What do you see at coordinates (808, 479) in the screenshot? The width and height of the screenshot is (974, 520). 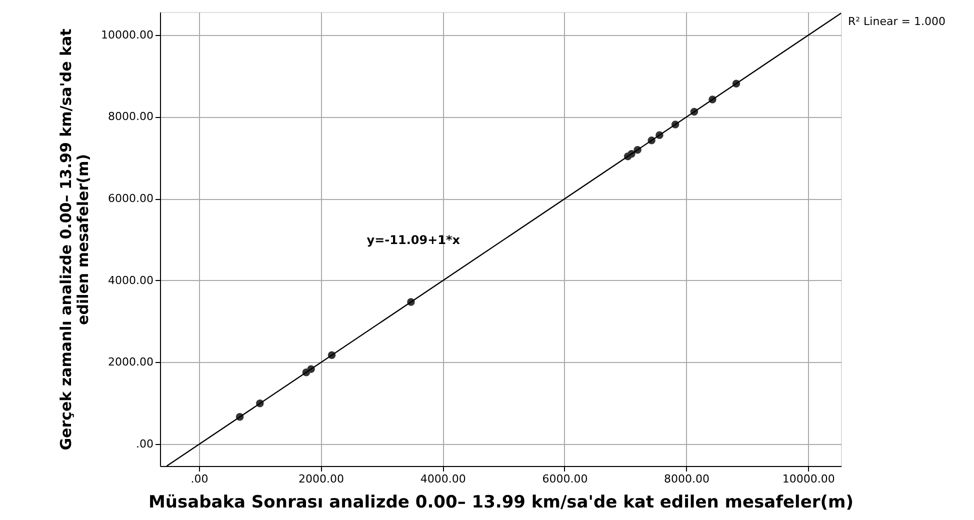 I see `x-tick-label: 10000.00` at bounding box center [808, 479].